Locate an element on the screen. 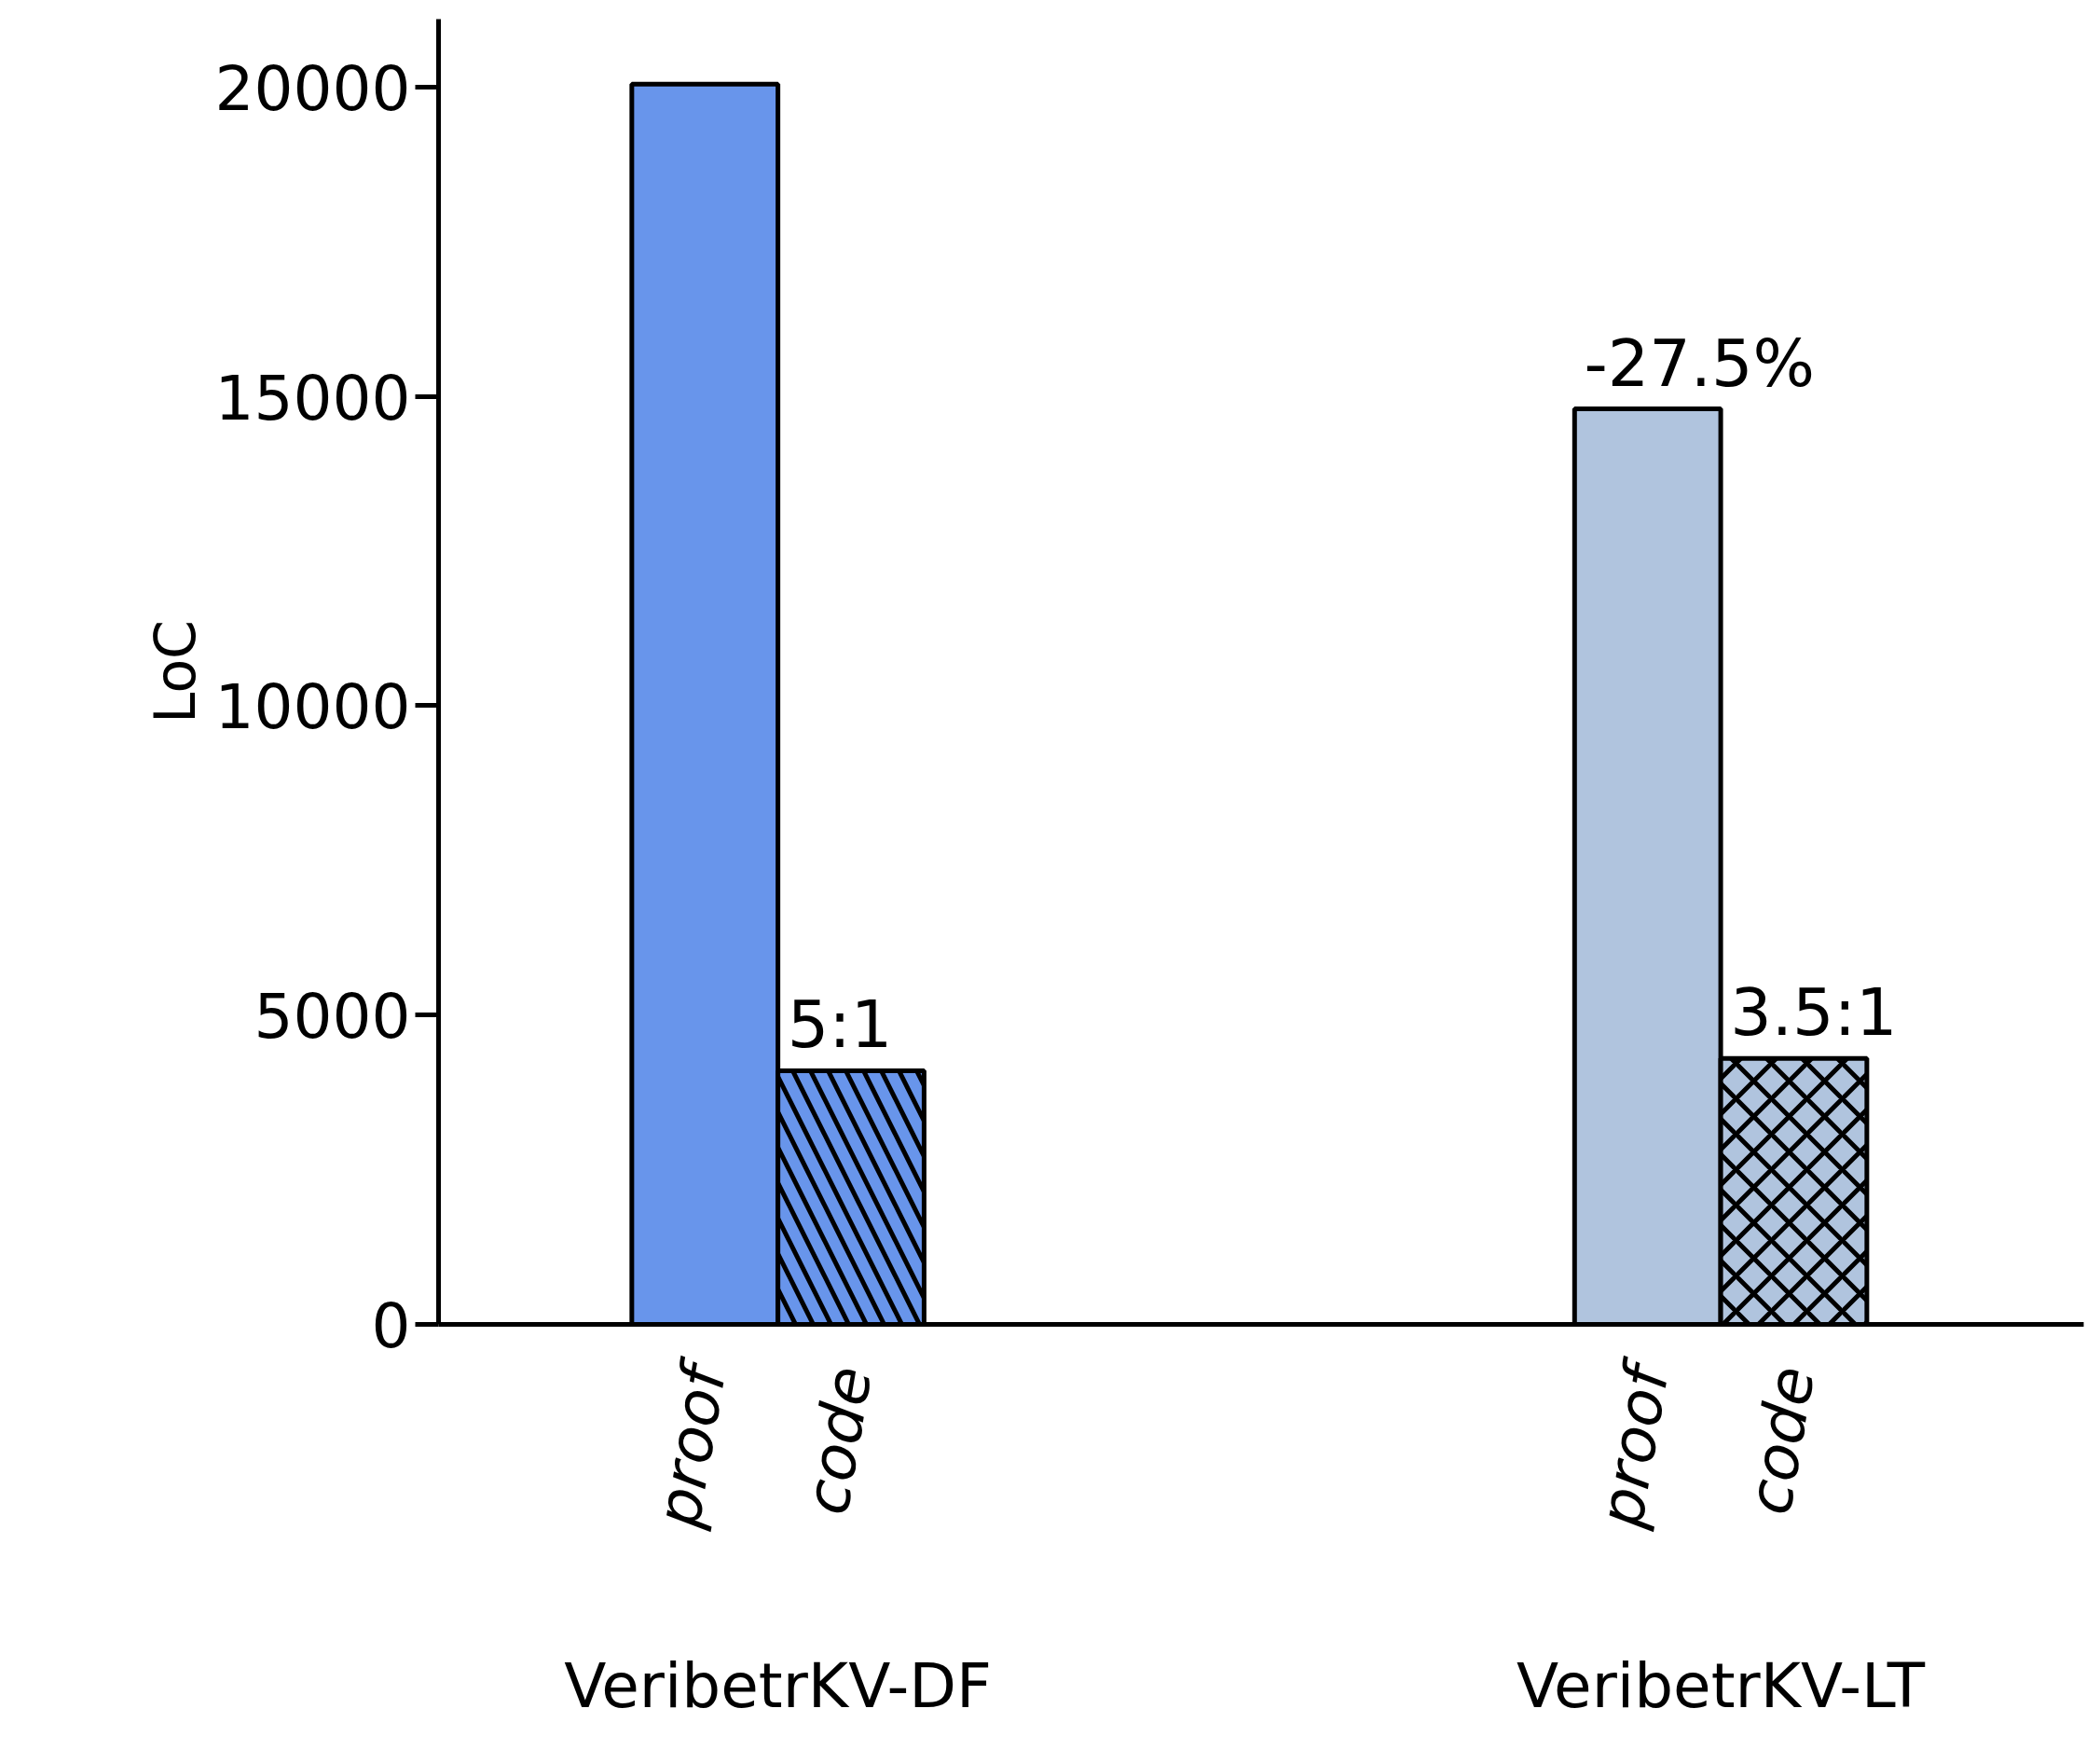 This screenshot has height=1750, width=2100. x-tick-label: VeribetrKV-LT is located at coordinates (1722, 1685).